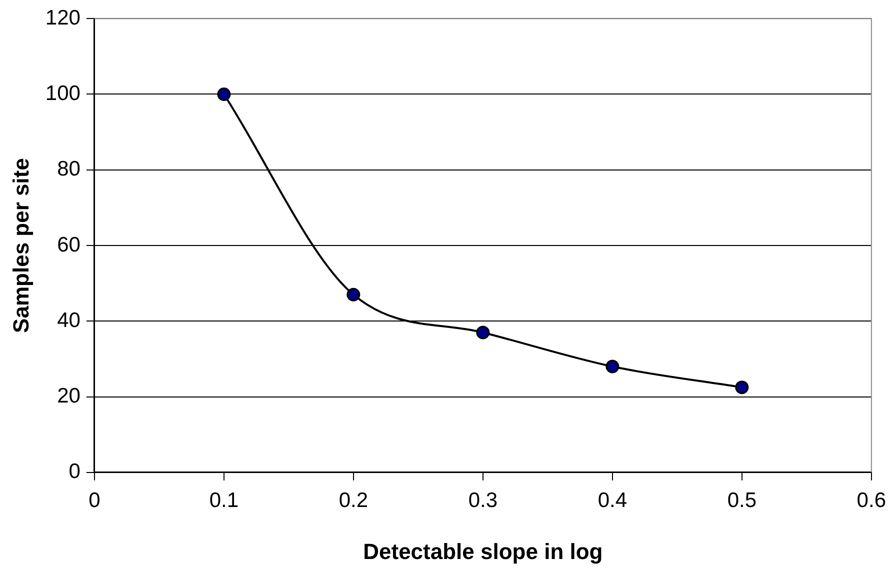 This screenshot has height=575, width=894. What do you see at coordinates (68, 396) in the screenshot?
I see `y-tick-label: 20` at bounding box center [68, 396].